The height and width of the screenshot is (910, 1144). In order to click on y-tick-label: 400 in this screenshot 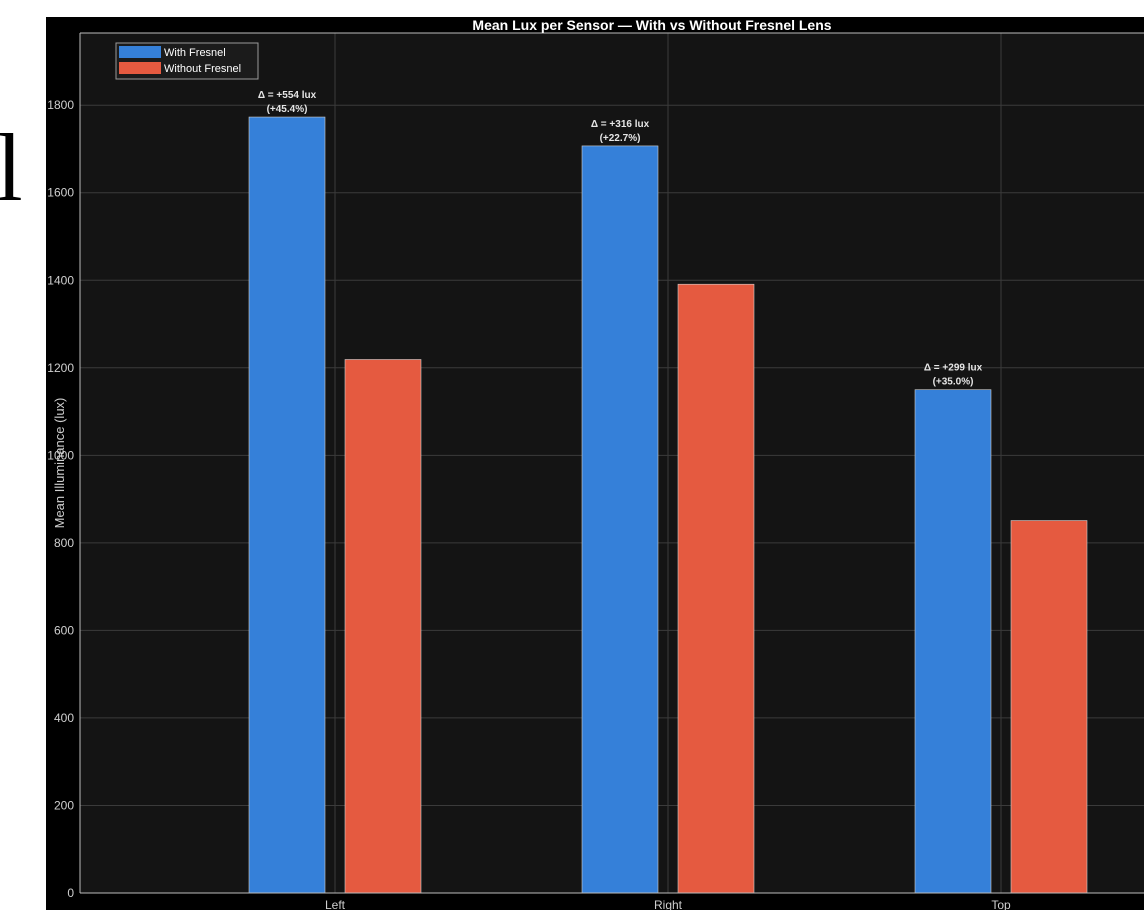, I will do `click(64, 718)`.